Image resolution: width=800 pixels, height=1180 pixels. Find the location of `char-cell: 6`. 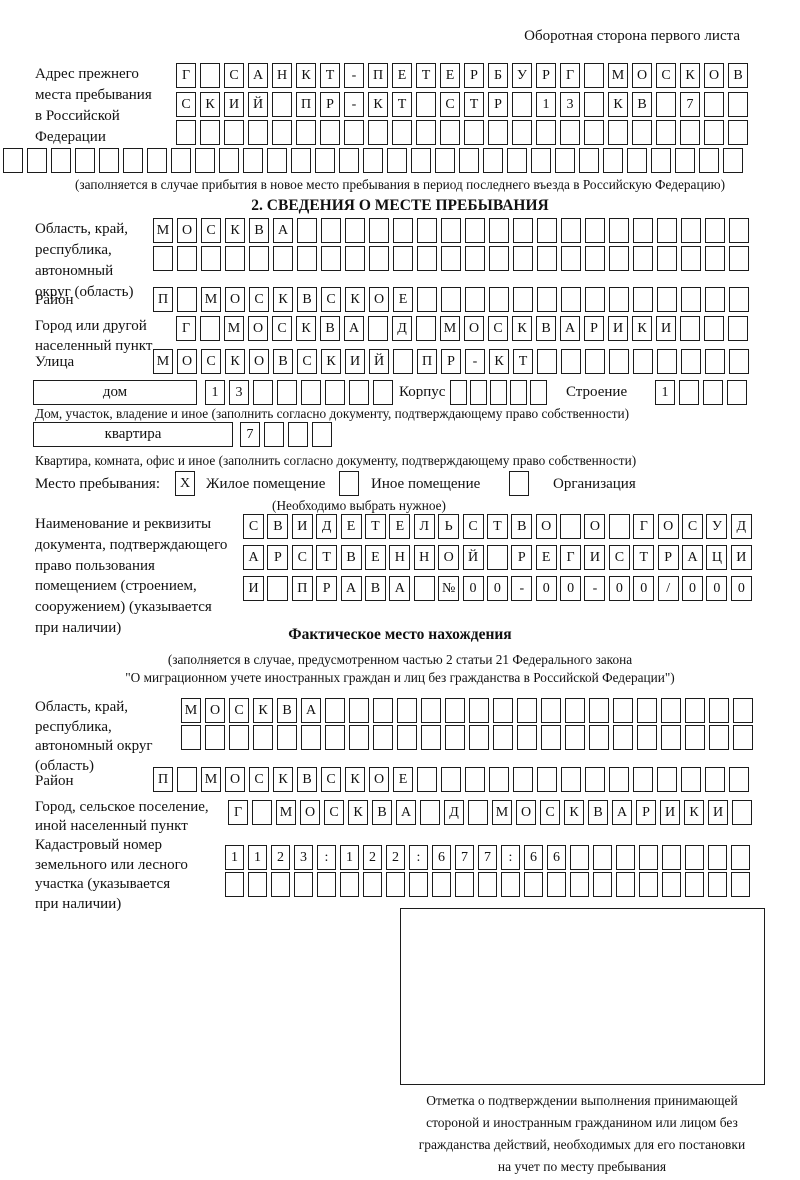

char-cell: 6 is located at coordinates (556, 857).